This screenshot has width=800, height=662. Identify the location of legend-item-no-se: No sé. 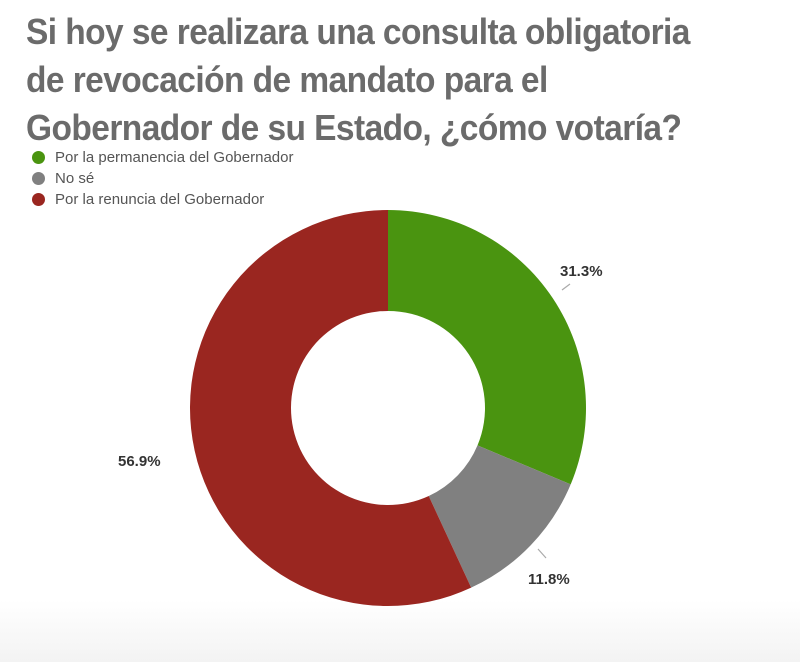
(162, 178).